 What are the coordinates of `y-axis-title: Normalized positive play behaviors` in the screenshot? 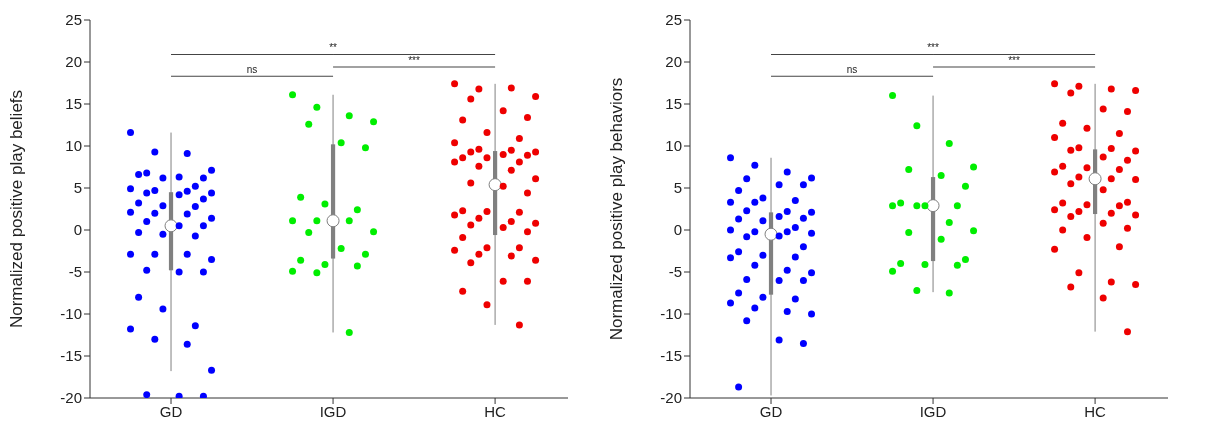 It's located at (617, 209).